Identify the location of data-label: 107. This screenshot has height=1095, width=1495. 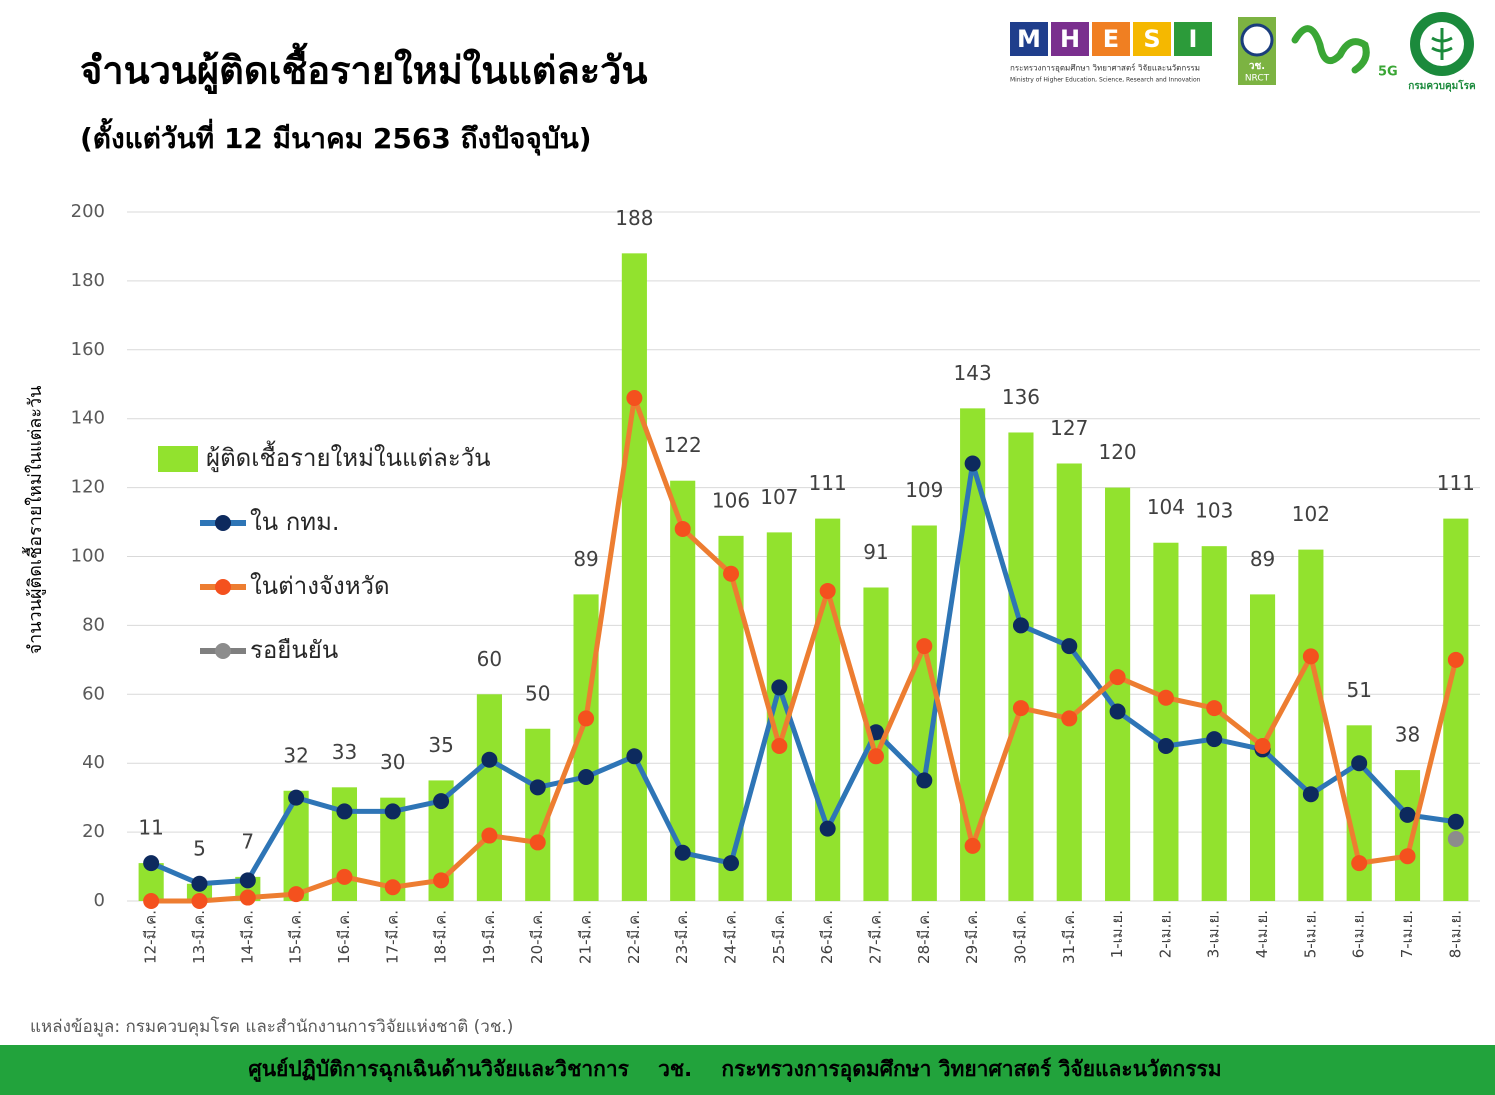
(779, 497).